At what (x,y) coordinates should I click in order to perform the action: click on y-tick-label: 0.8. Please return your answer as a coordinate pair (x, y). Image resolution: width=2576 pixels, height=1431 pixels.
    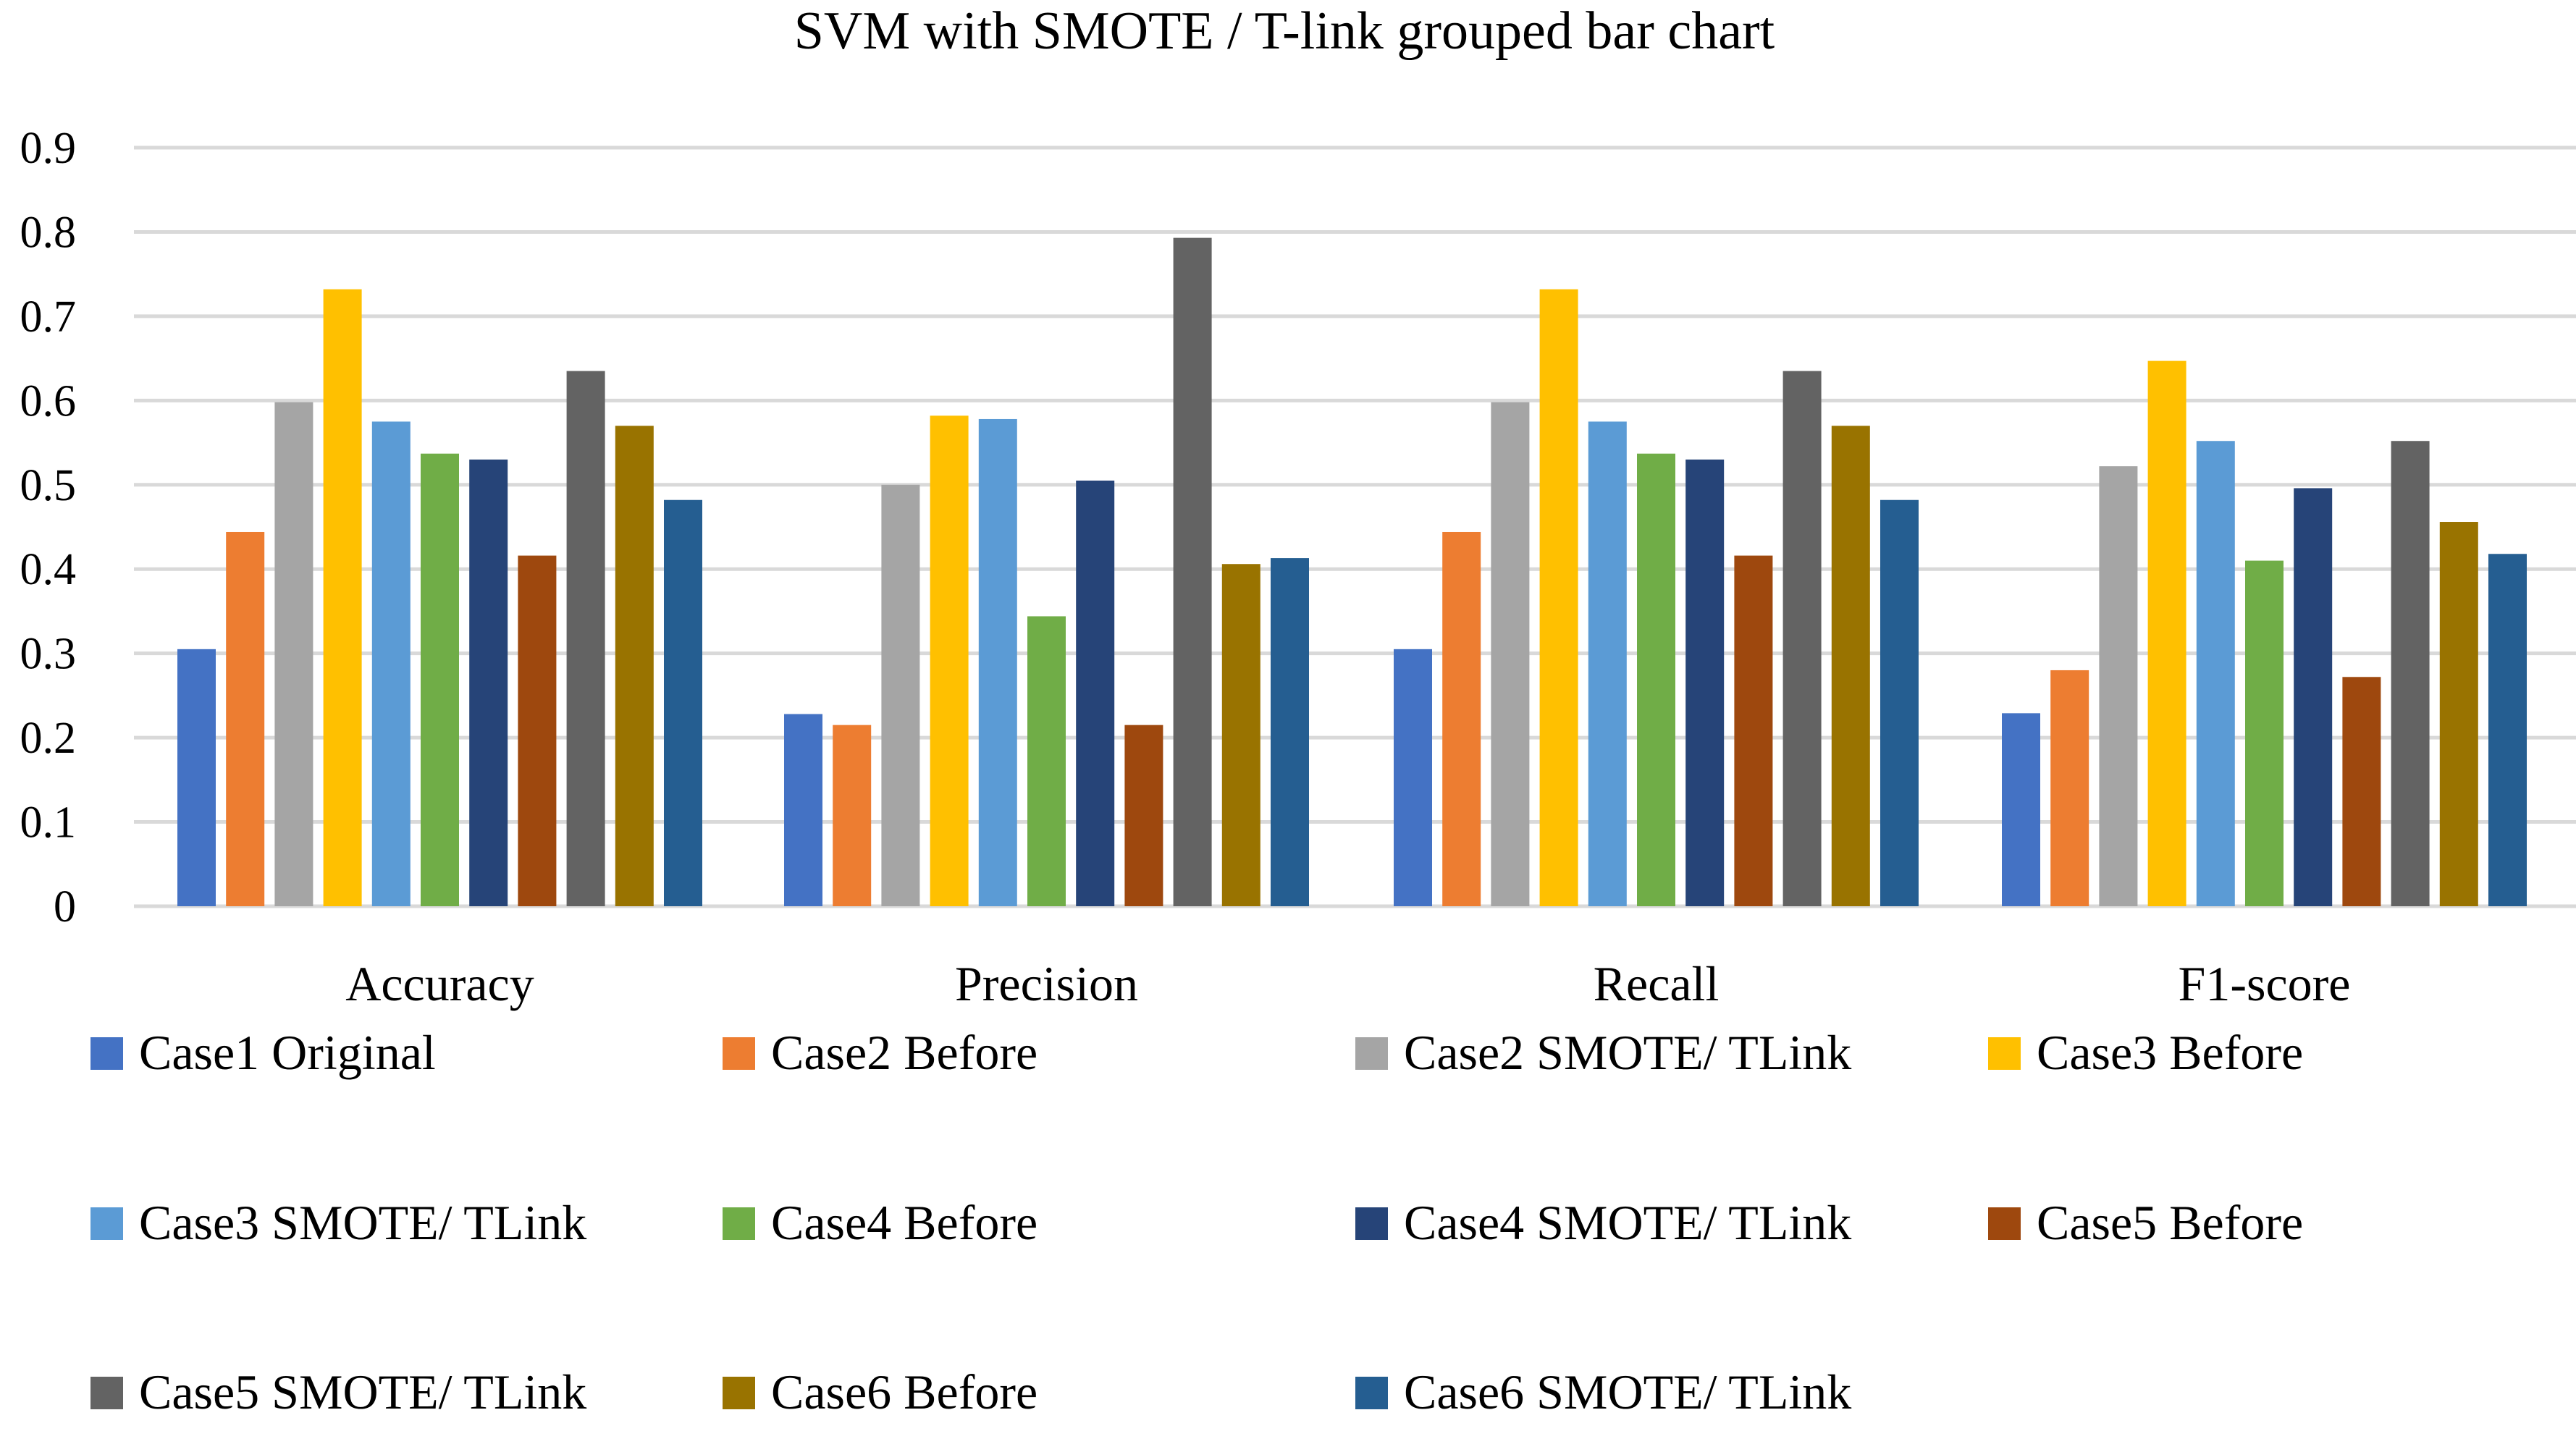
    Looking at the image, I should click on (48, 232).